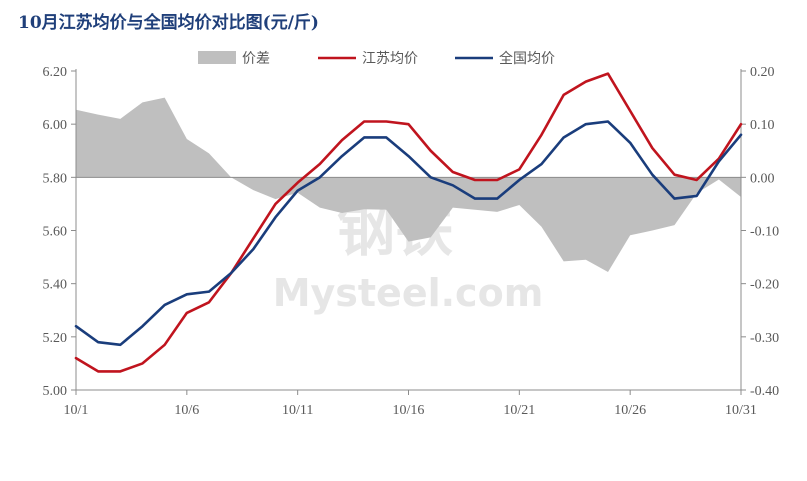 This screenshot has width=807, height=481. Describe the element at coordinates (55, 285) in the screenshot. I see `left-tick-label: 5.40` at that location.